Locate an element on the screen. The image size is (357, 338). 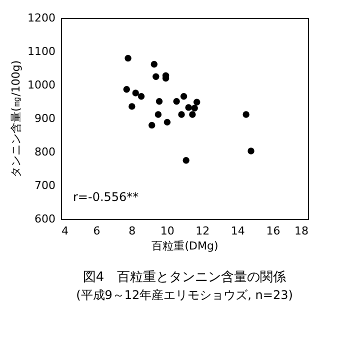
x-tick-label: 4 is located at coordinates (65, 231).